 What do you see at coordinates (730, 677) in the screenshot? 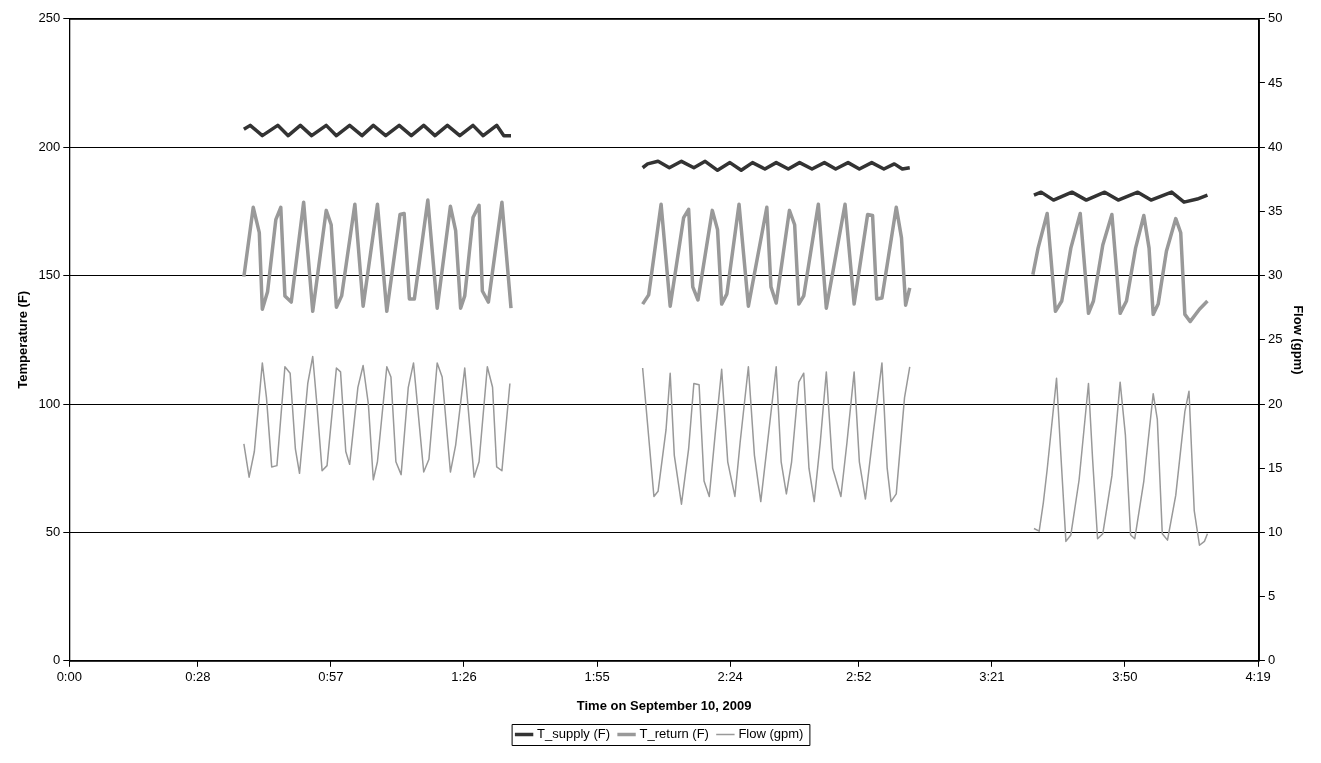
I see `x-tick-label: 2:24` at bounding box center [730, 677].